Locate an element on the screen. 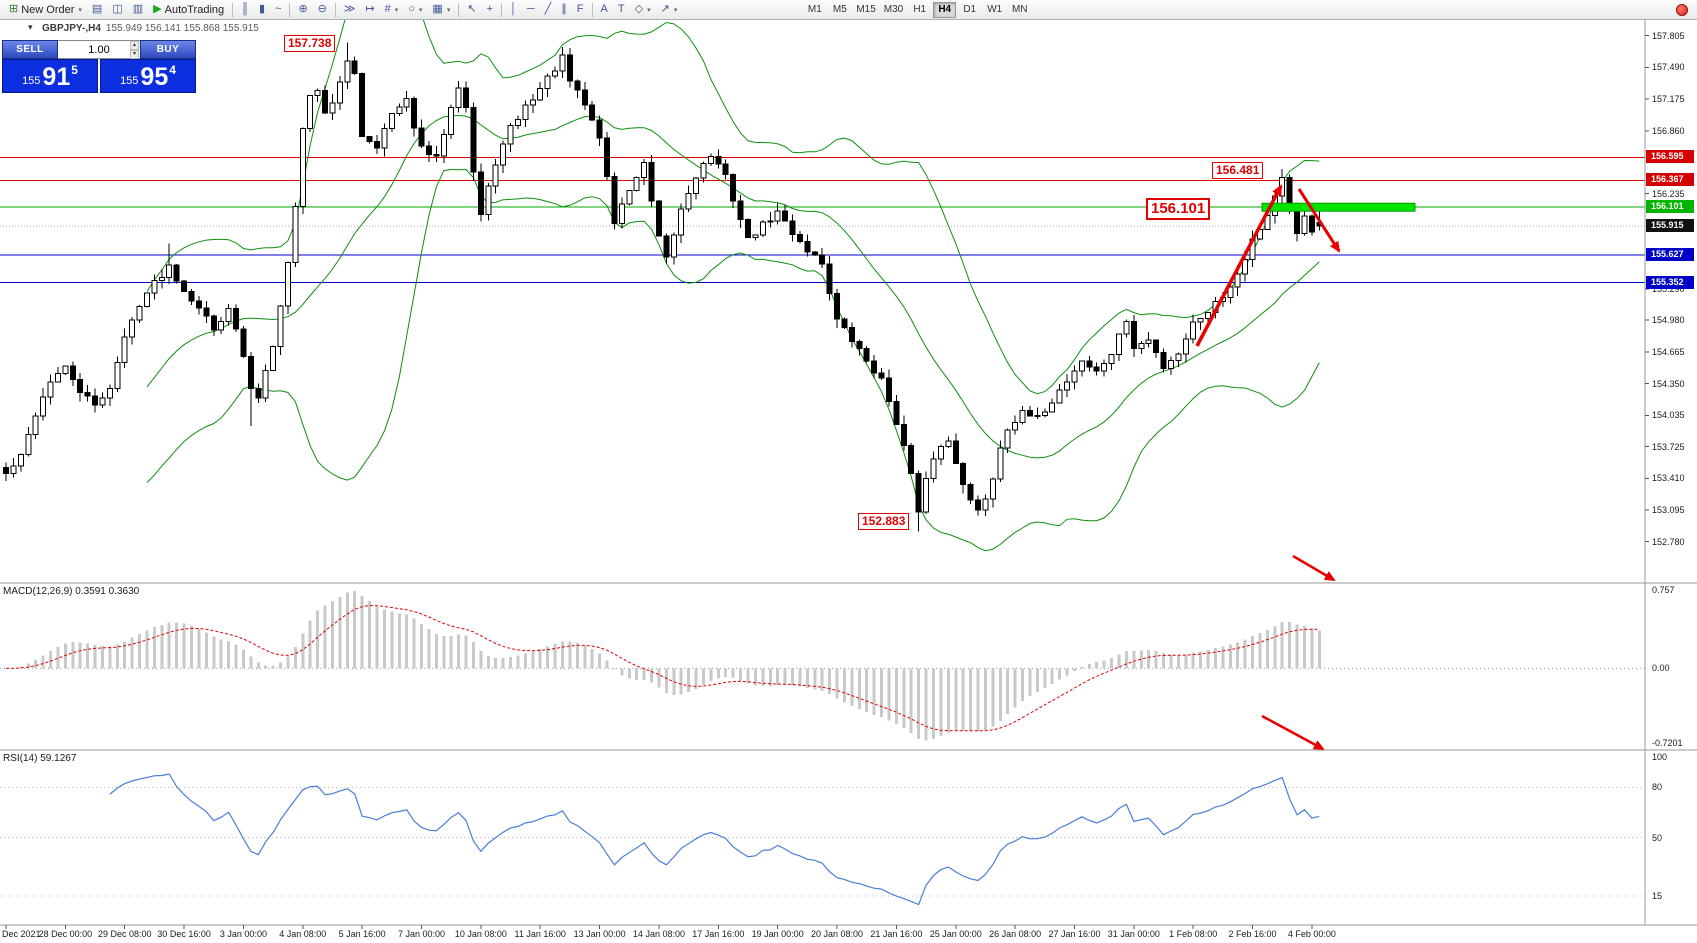 The height and width of the screenshot is (943, 1697). buy-price-pip: 4 is located at coordinates (172, 70).